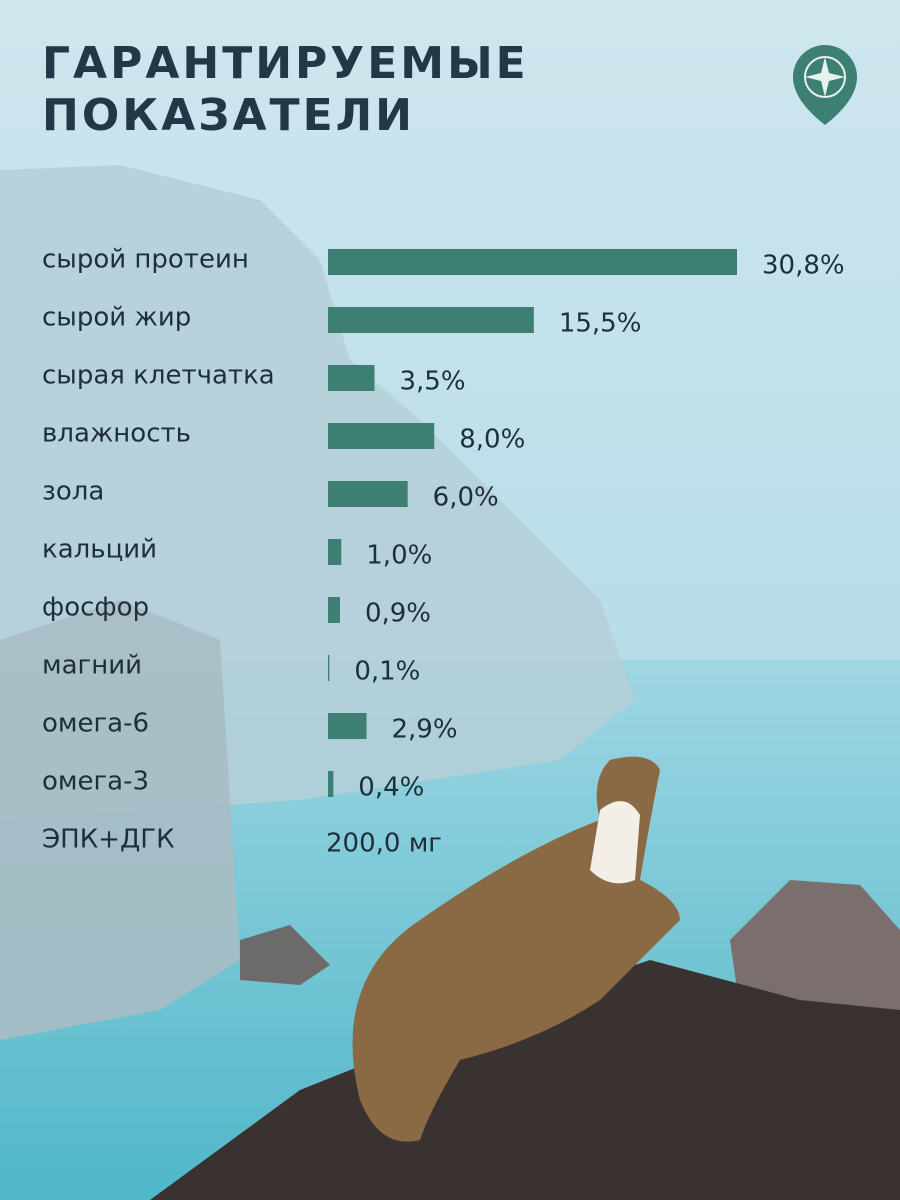 Image resolution: width=900 pixels, height=1200 pixels. Describe the element at coordinates (398, 614) in the screenshot. I see `value-label: 0,9%` at that location.